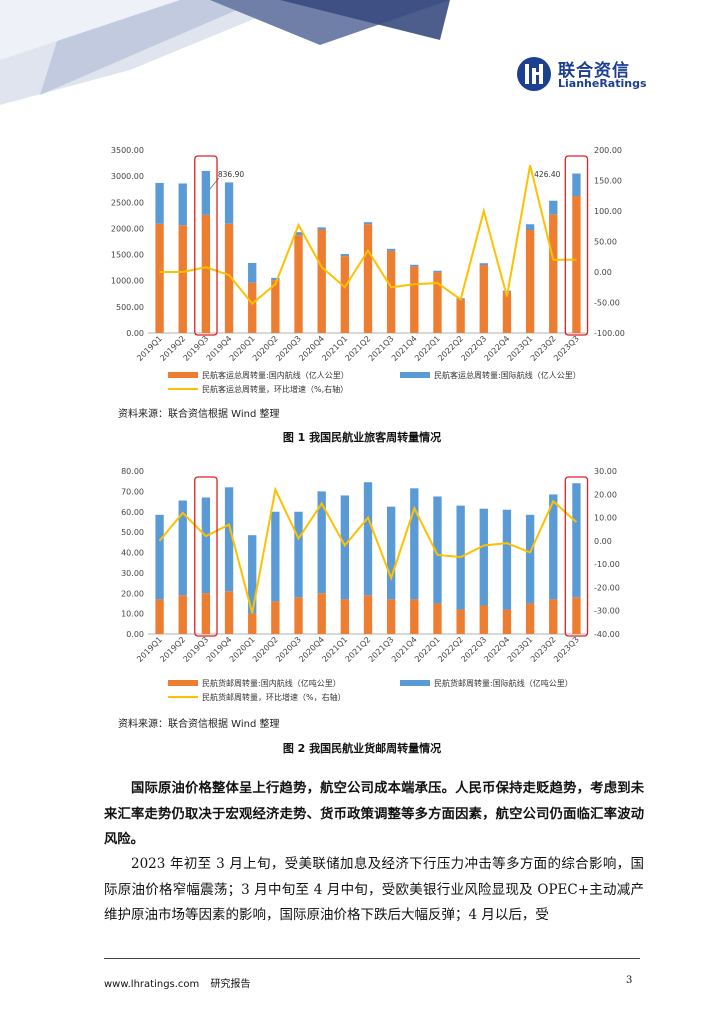 This screenshot has height=1024, width=724. I want to click on left-axis-tick-label: 2000.00, so click(127, 228).